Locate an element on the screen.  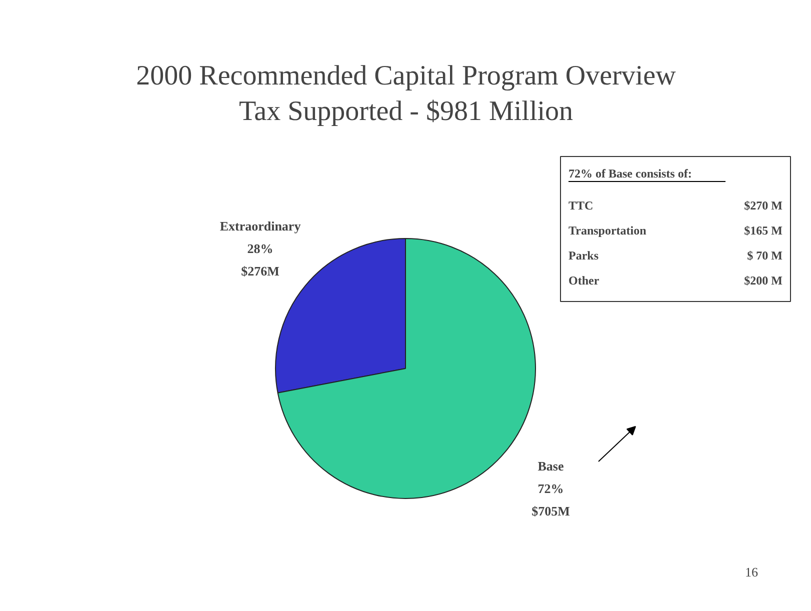
text: 16 is located at coordinates (751, 572).